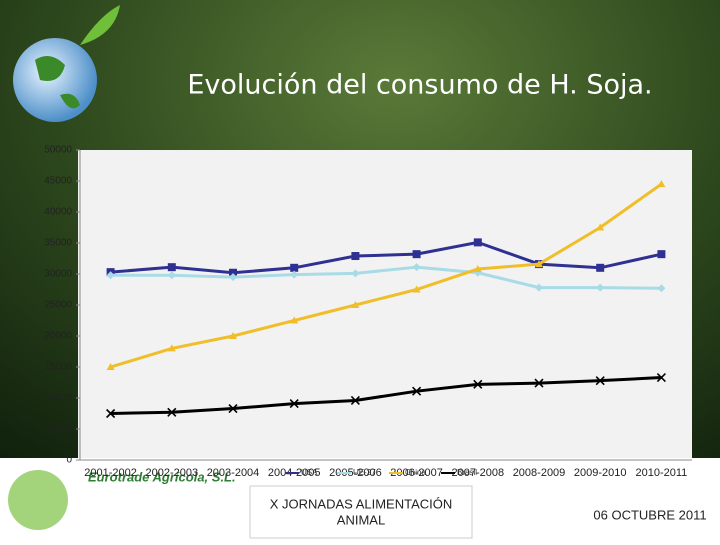 This screenshot has width=720, height=545. What do you see at coordinates (100, 25) in the screenshot?
I see `leaf` at bounding box center [100, 25].